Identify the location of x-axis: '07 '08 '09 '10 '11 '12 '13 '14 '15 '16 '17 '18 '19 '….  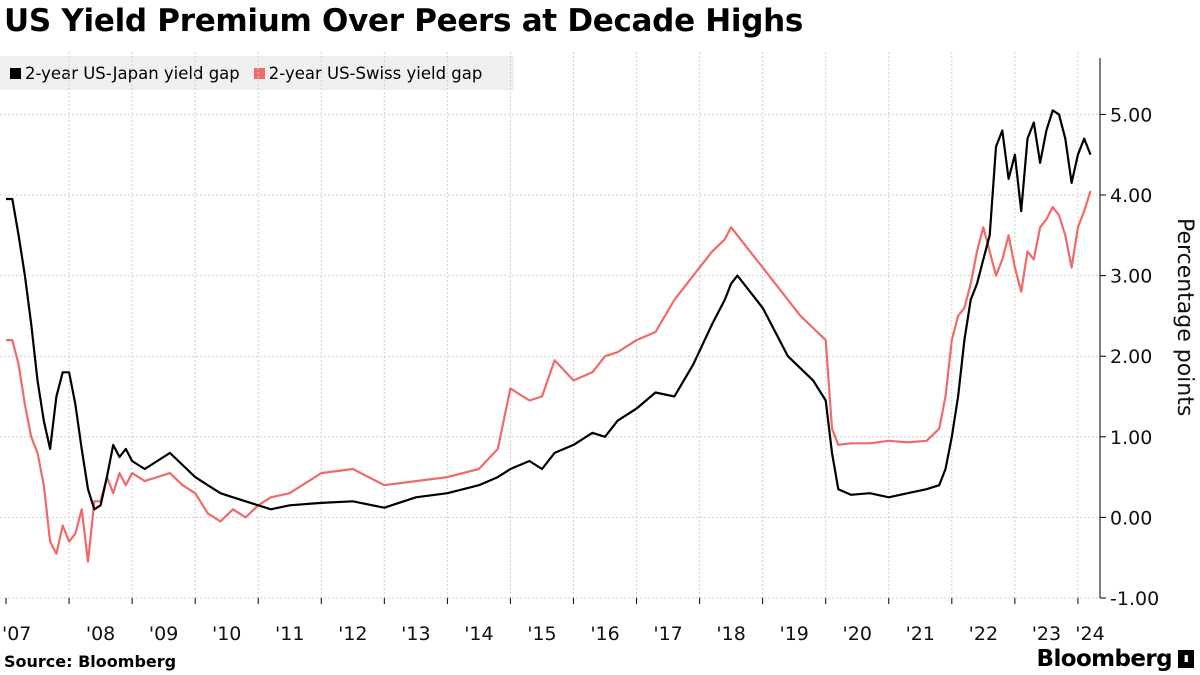
(553, 621).